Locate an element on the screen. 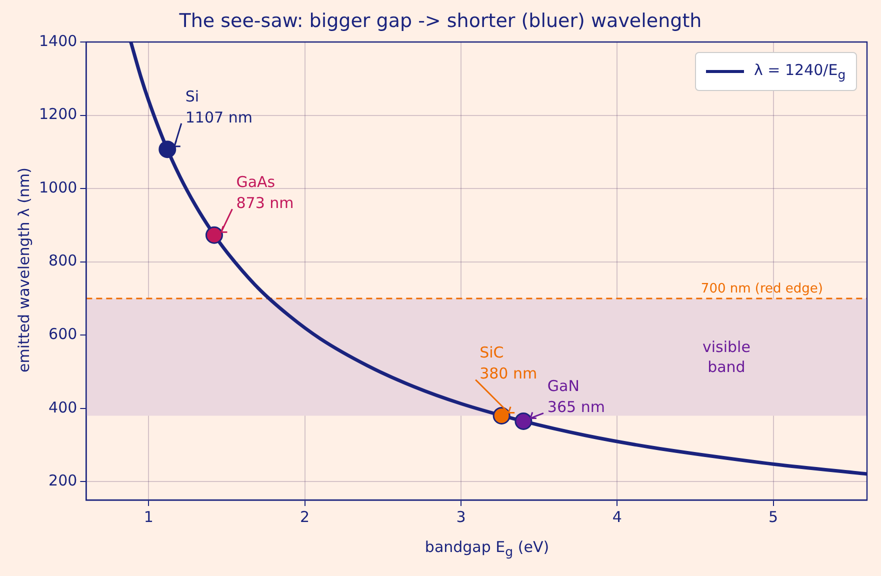 This screenshot has height=576, width=881. annotation: SiC 380 nm is located at coordinates (509, 363).